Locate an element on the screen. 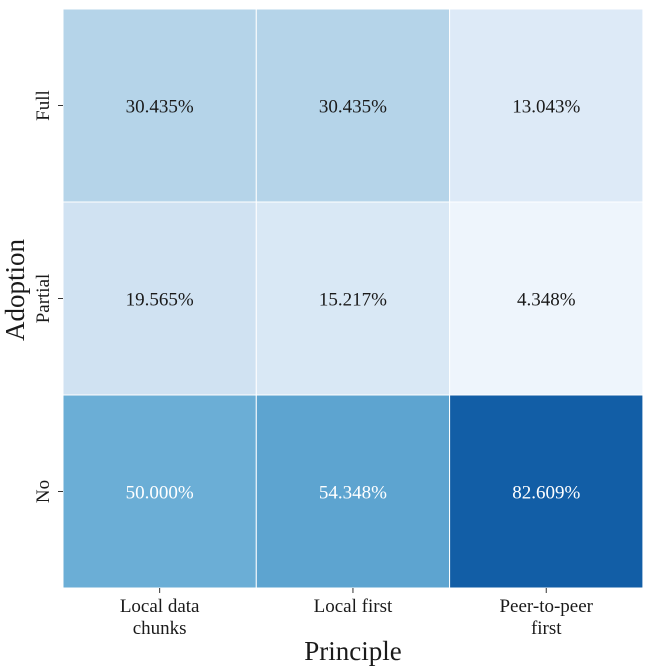  heatmap-cell-r2-c0 is located at coordinates (159, 491).